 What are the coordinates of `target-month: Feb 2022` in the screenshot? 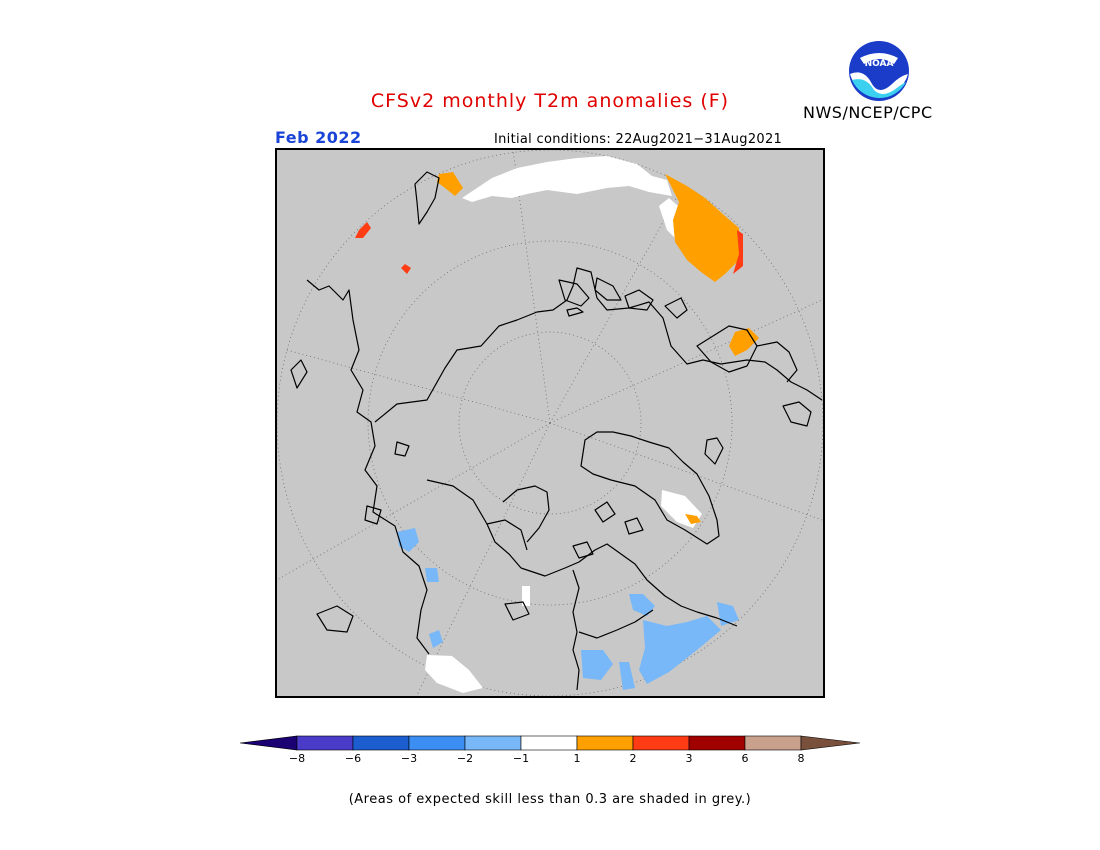 It's located at (318, 137).